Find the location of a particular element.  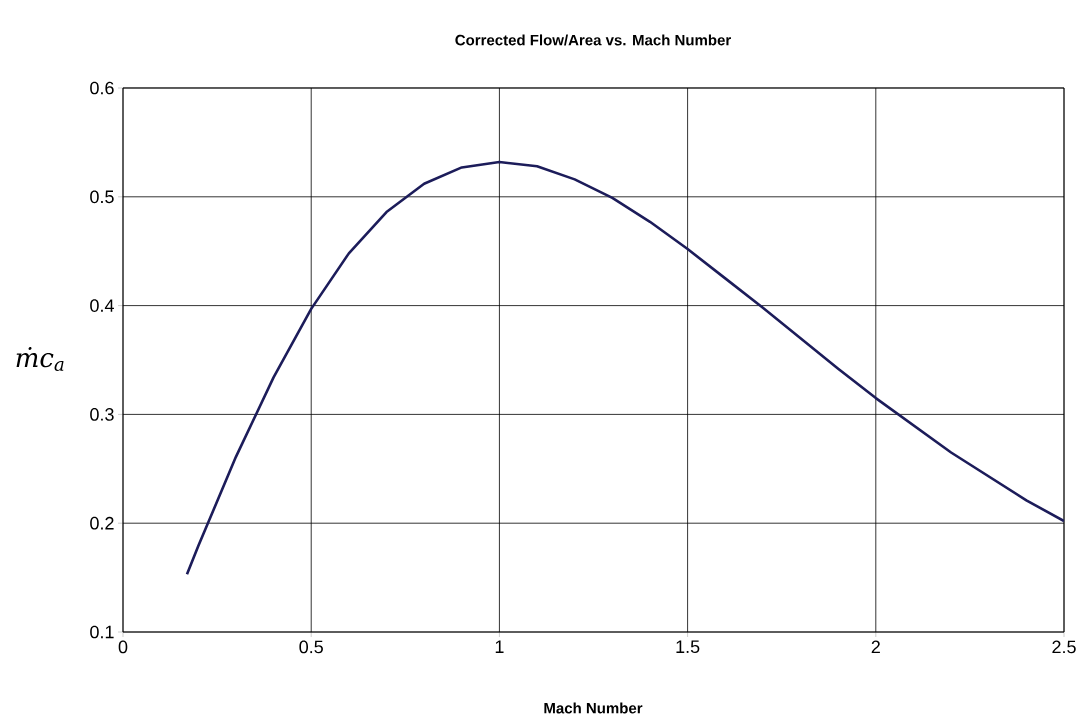

y-axis-title: ṁc$_{a}$ is located at coordinates (40, 359).